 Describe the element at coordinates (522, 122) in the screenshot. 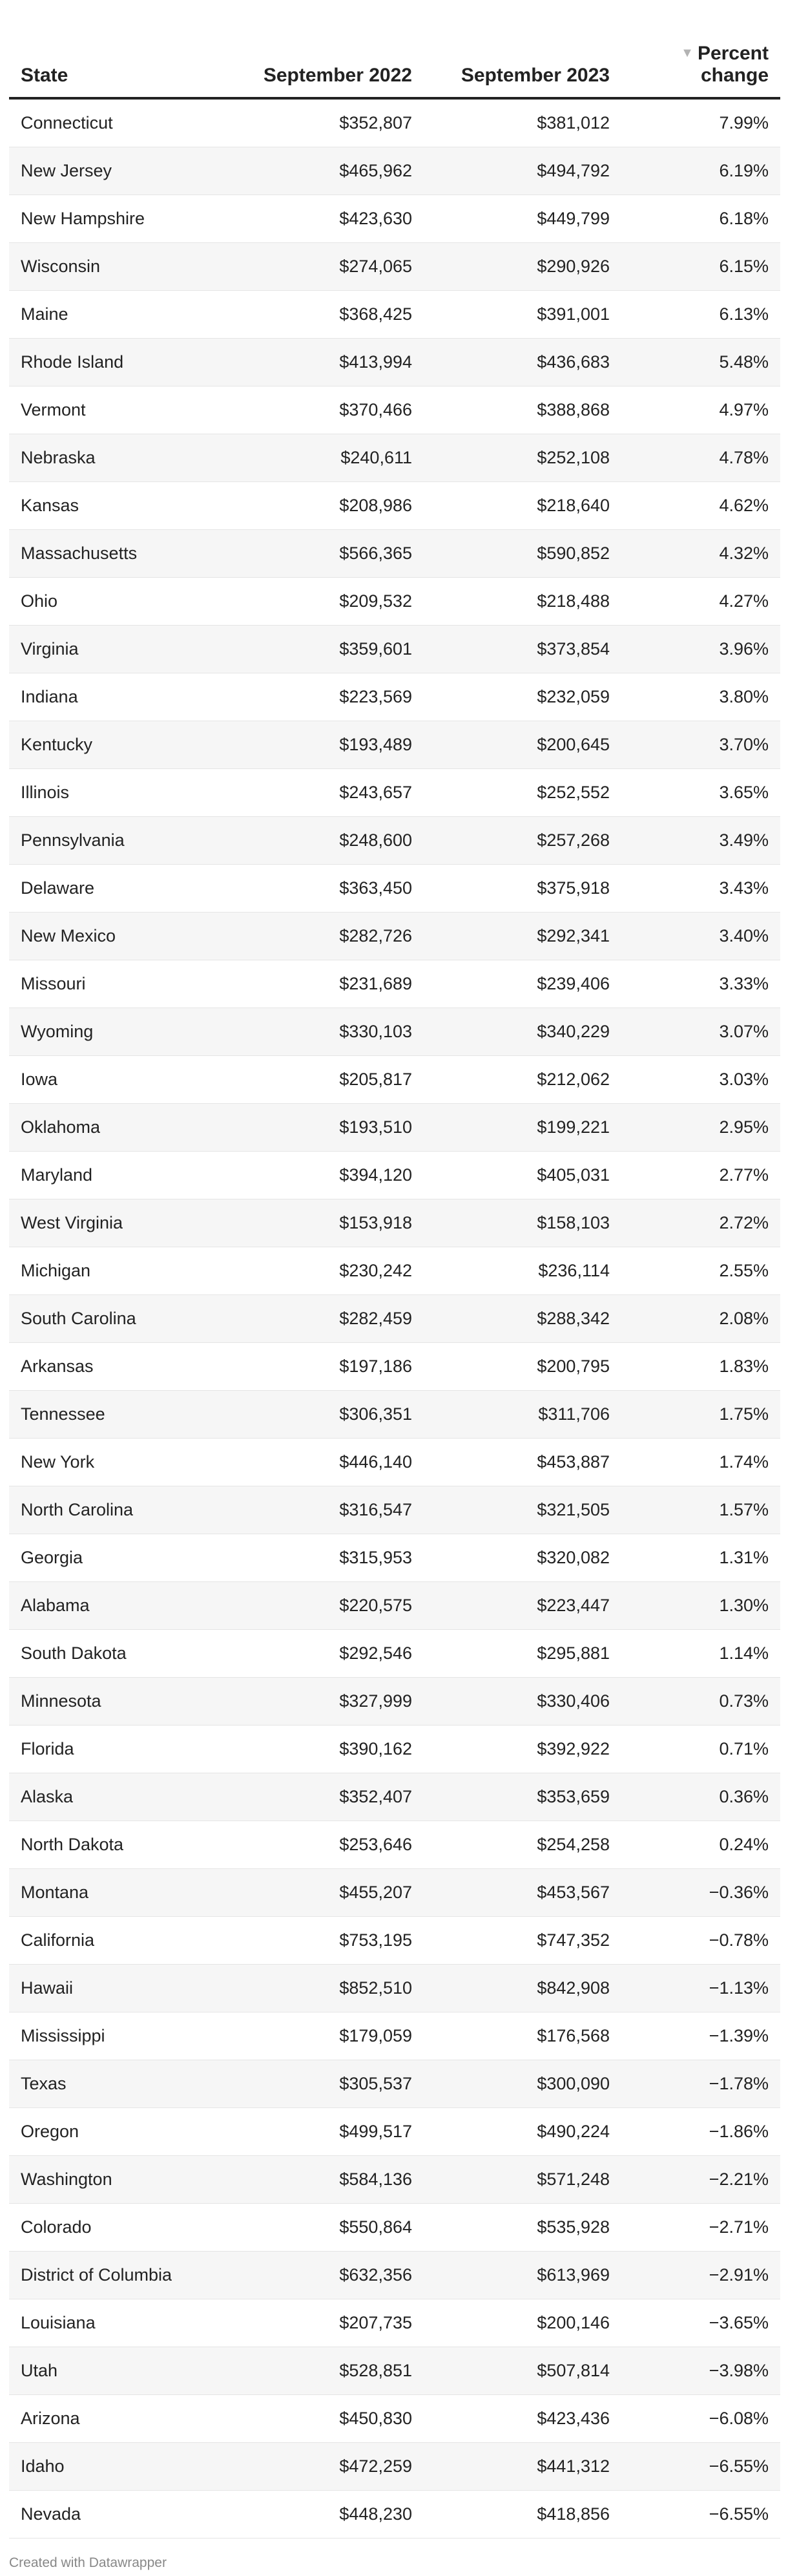

I see `cell-september-2023: $381,012` at that location.